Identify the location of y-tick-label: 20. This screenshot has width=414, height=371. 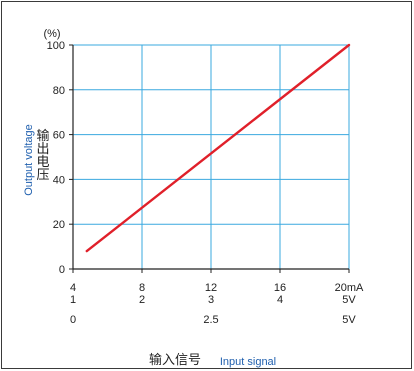
(59, 225).